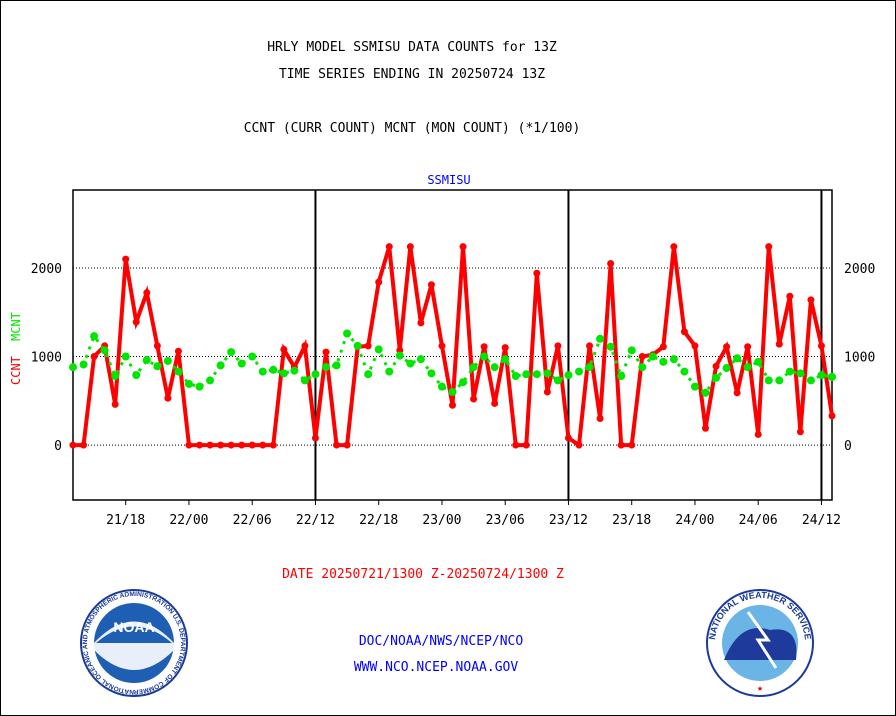 The width and height of the screenshot is (896, 716). I want to click on series-mcnt, so click(452, 363).